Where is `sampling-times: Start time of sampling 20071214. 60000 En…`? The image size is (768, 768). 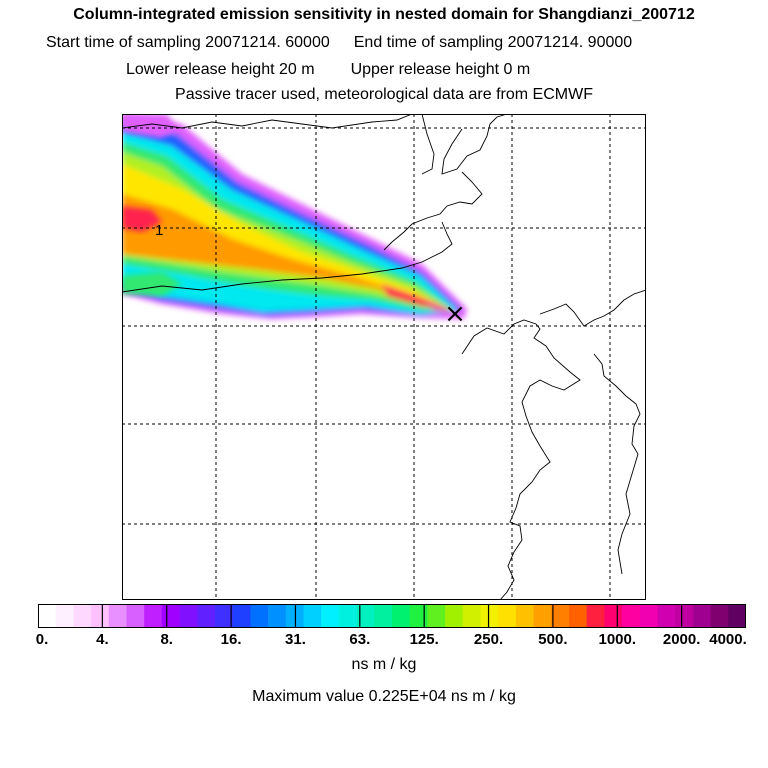 sampling-times: Start time of sampling 20071214. 60000 En… is located at coordinates (339, 43).